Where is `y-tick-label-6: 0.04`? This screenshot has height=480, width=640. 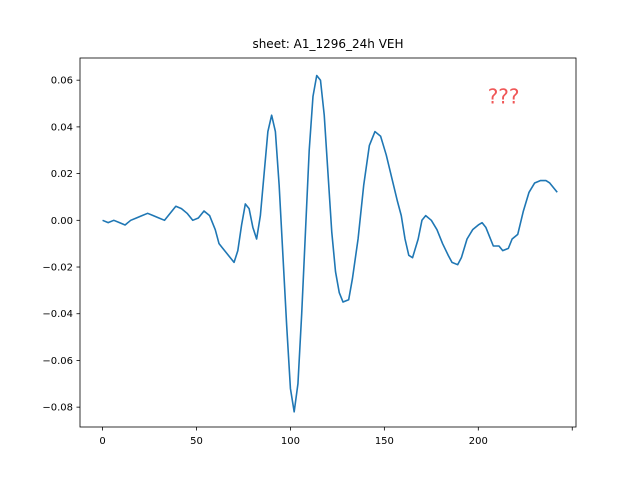 y-tick-label-6: 0.04 is located at coordinates (62, 127).